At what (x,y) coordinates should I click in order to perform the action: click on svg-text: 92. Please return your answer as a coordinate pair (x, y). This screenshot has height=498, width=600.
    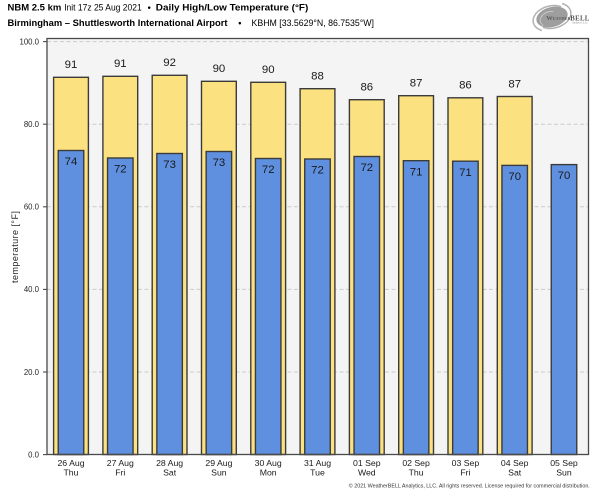
    Looking at the image, I should click on (169, 63).